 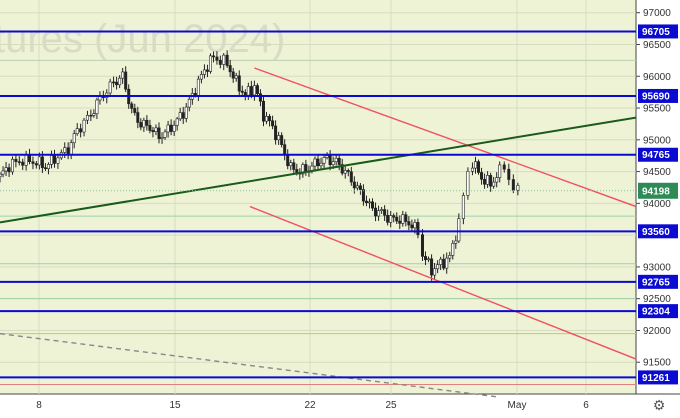 I want to click on level-price-label: 94765, so click(x=656, y=155).